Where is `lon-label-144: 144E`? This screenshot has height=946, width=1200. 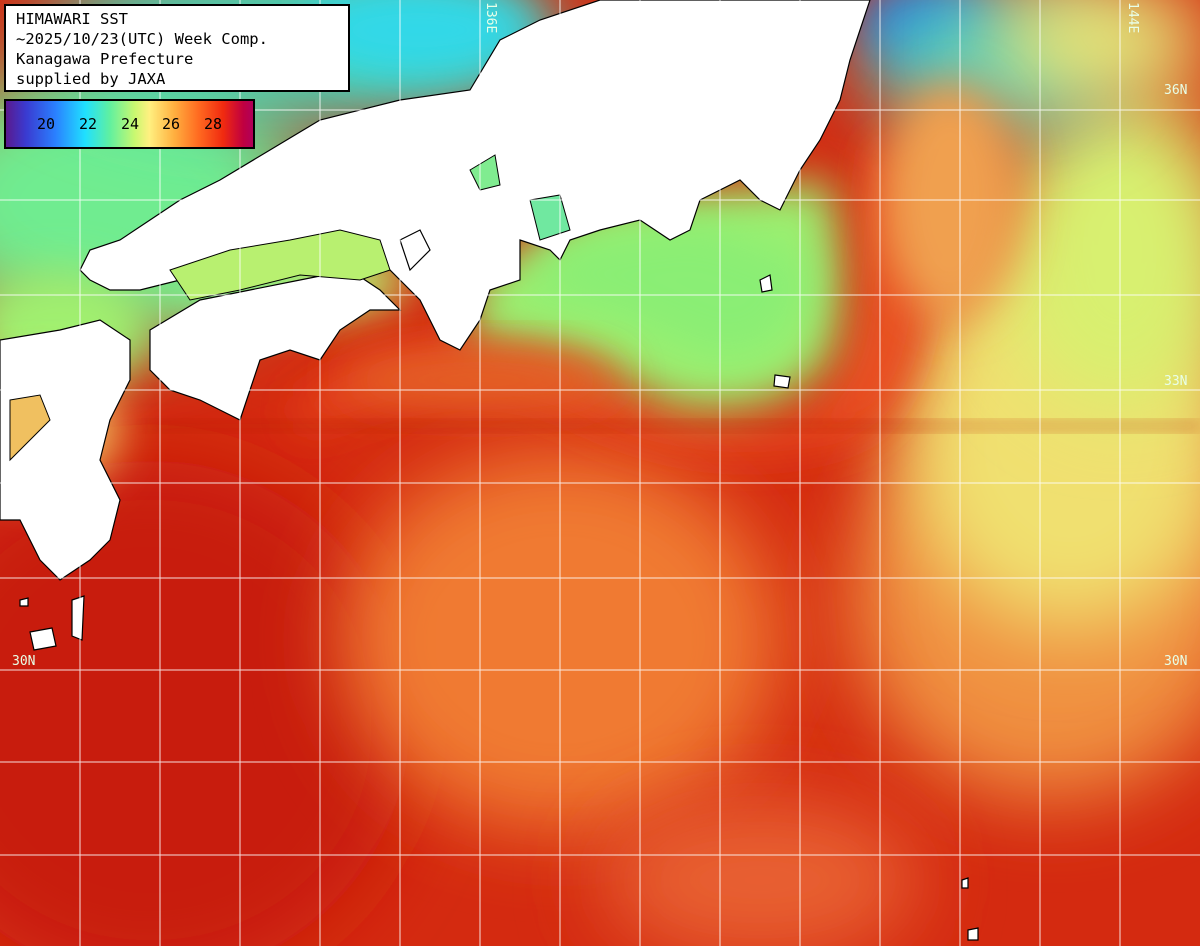 lon-label-144: 144E is located at coordinates (1132, 18).